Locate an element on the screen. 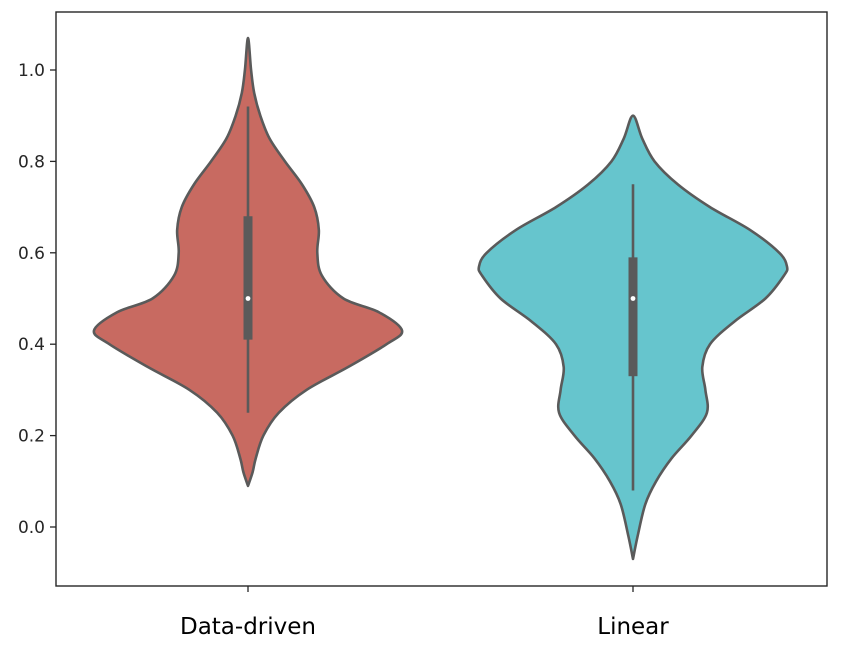 The height and width of the screenshot is (650, 843). x-axis: Data-driven Linear is located at coordinates (424, 613).